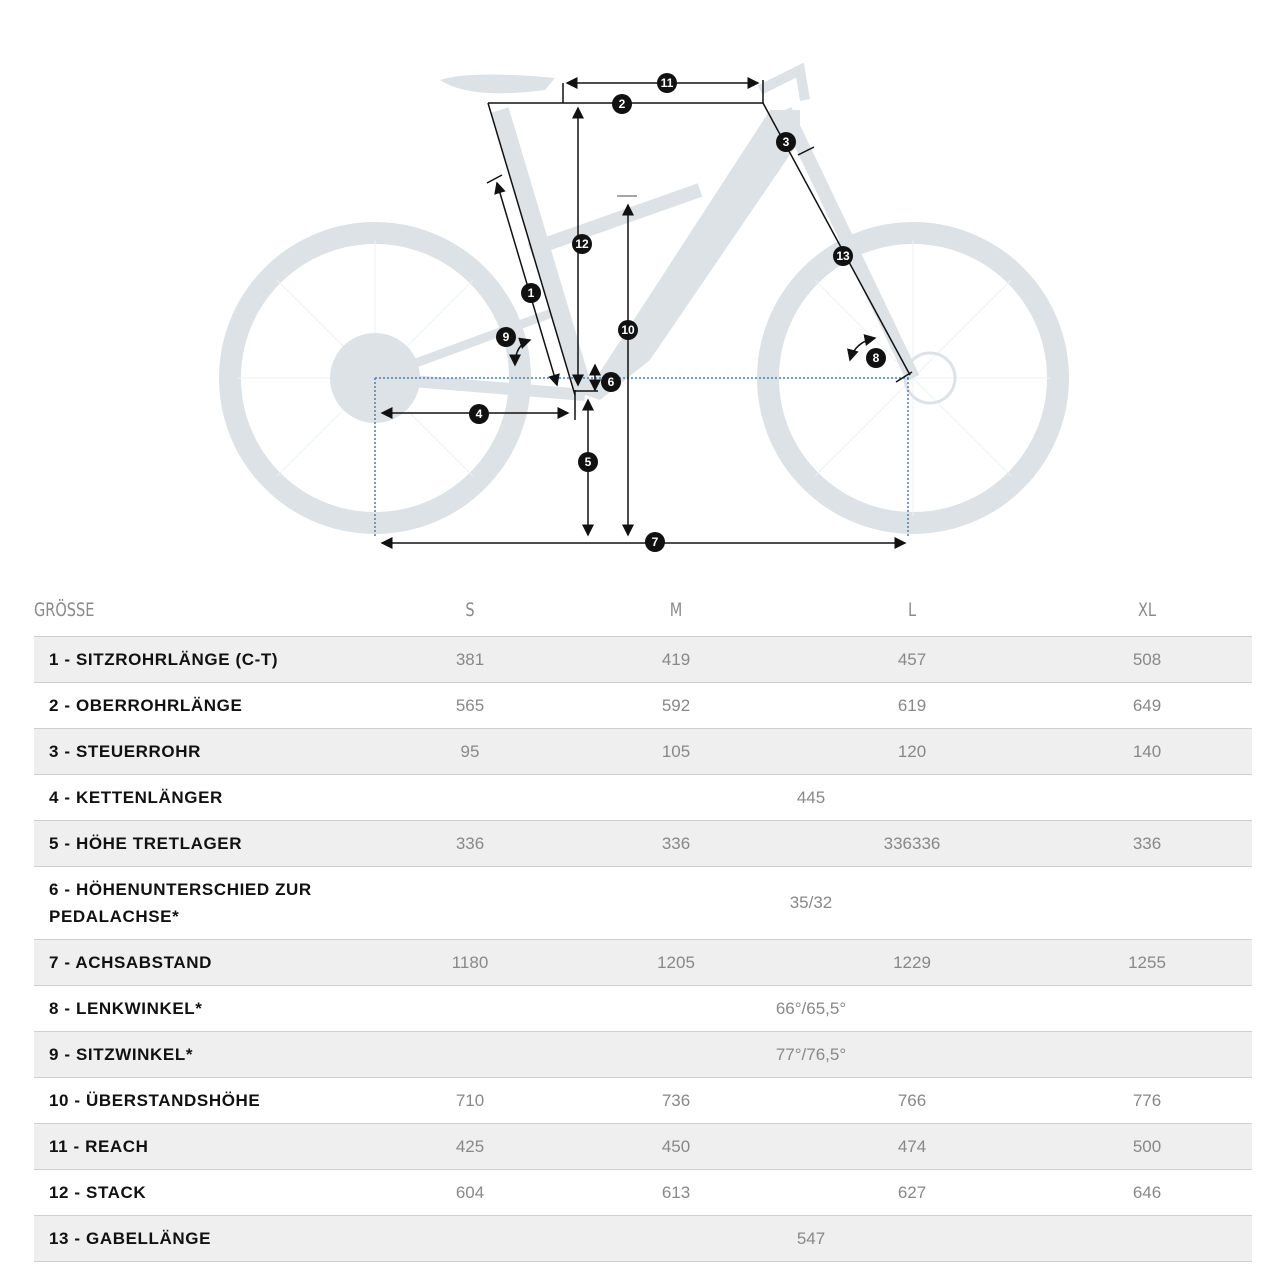 The image size is (1280, 1280). Describe the element at coordinates (676, 610) in the screenshot. I see `size-m-header: M` at that location.